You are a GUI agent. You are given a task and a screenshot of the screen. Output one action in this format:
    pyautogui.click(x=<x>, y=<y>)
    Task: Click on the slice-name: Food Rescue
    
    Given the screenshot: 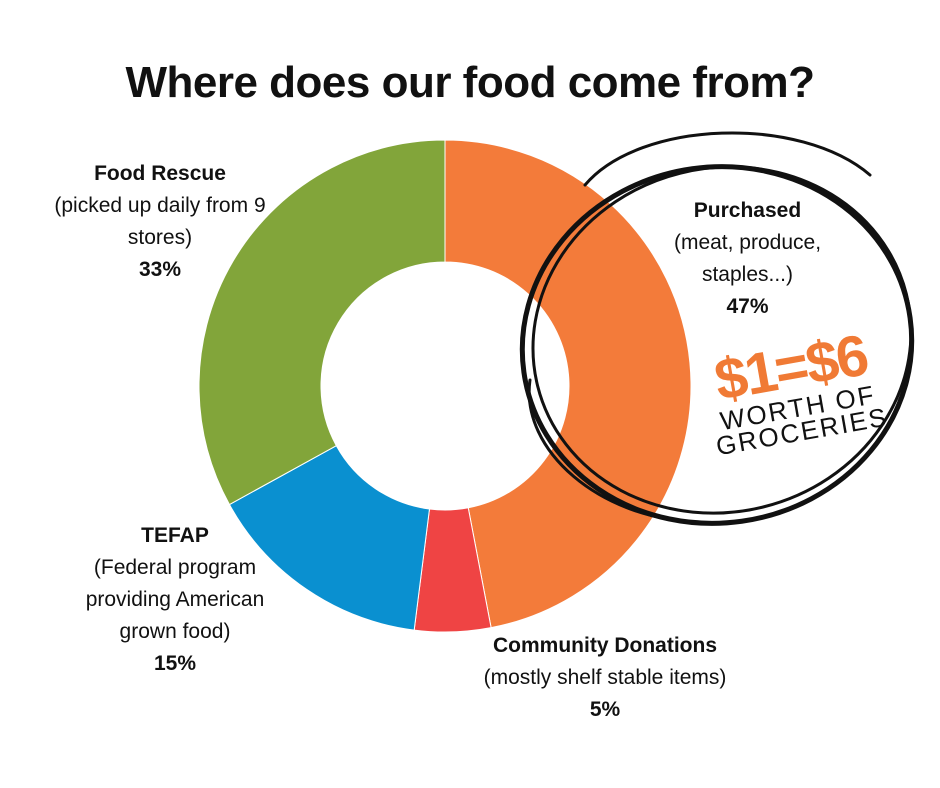 What is the action you would take?
    pyautogui.click(x=160, y=173)
    